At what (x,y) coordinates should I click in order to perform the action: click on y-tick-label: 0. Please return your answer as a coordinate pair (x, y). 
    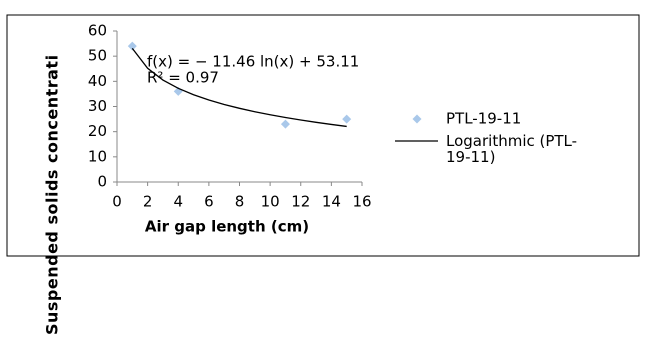
    Looking at the image, I should click on (102, 182).